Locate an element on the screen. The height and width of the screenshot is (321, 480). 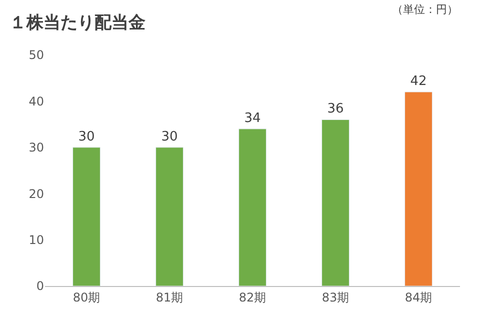
x-tick-label: 82期 is located at coordinates (252, 297).